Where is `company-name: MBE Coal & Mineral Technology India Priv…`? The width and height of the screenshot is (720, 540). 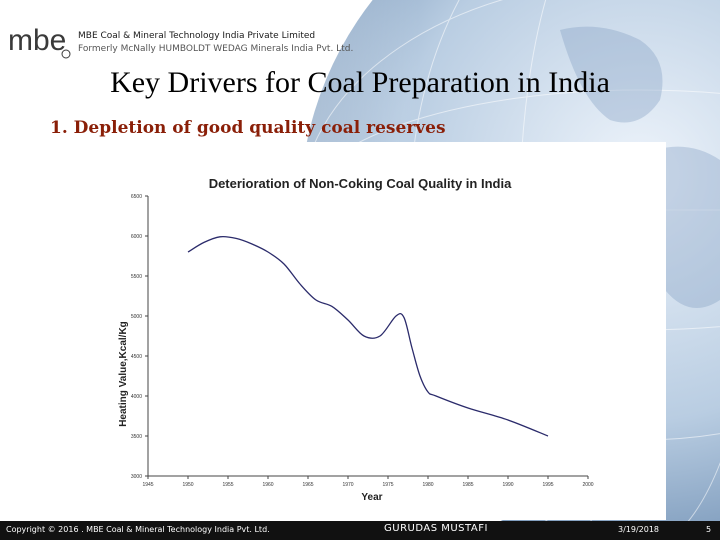 company-name: MBE Coal & Mineral Technology India Priv… is located at coordinates (197, 36).